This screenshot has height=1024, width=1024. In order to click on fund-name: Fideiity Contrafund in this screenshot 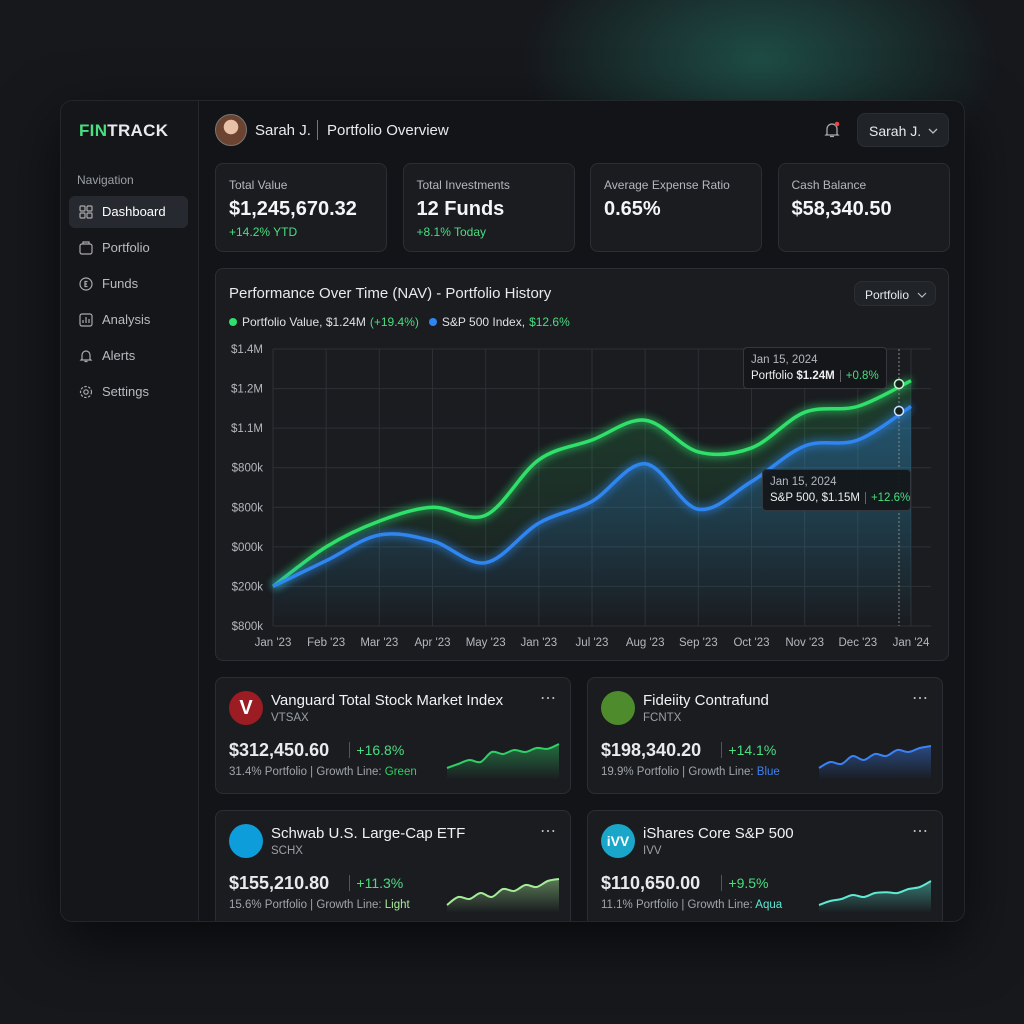, I will do `click(706, 700)`.